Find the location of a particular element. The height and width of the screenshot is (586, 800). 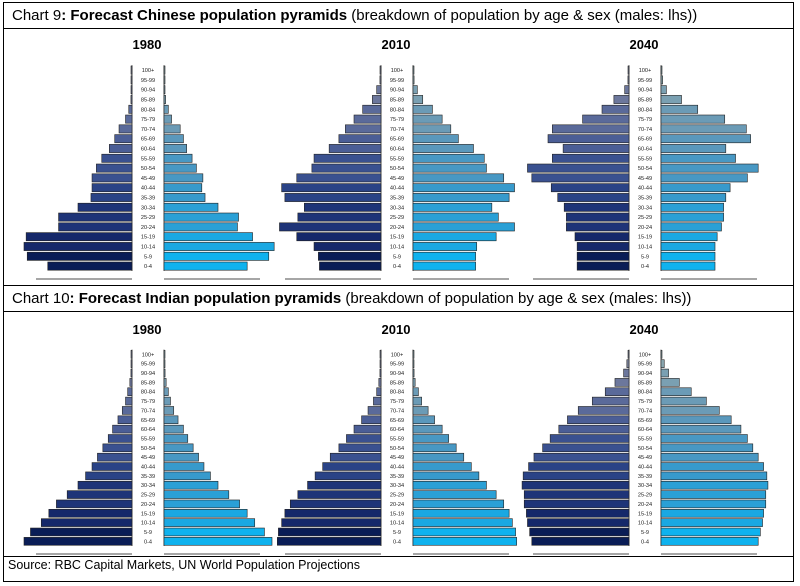

age-group-label: 10-14 is located at coordinates (397, 248).